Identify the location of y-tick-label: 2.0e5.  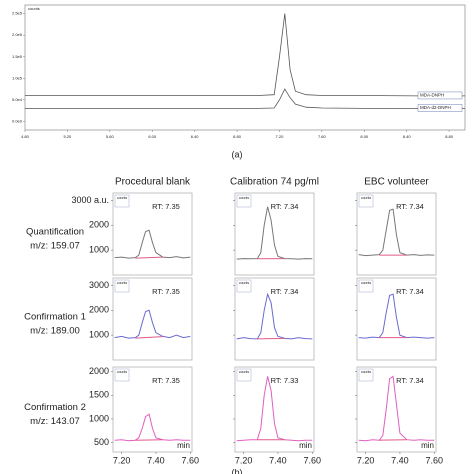
(17, 34).